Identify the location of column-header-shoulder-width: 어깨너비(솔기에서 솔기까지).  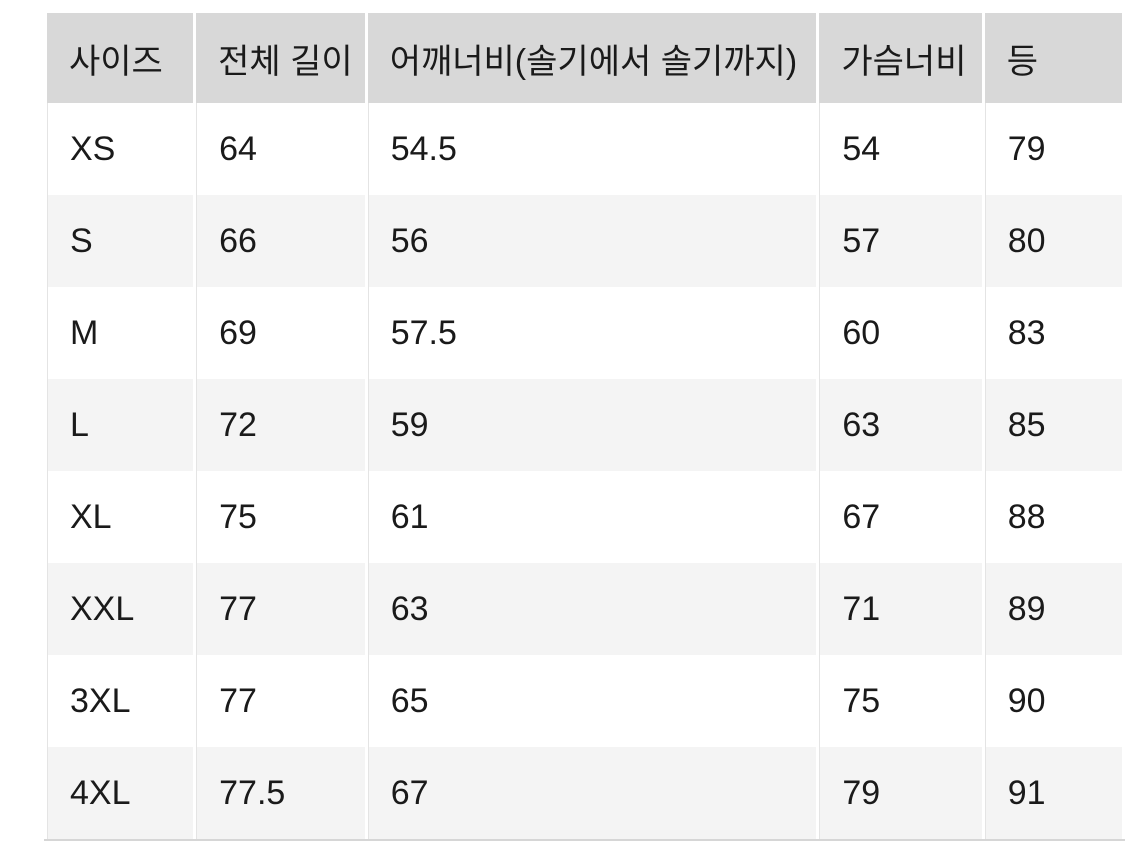
(592, 58).